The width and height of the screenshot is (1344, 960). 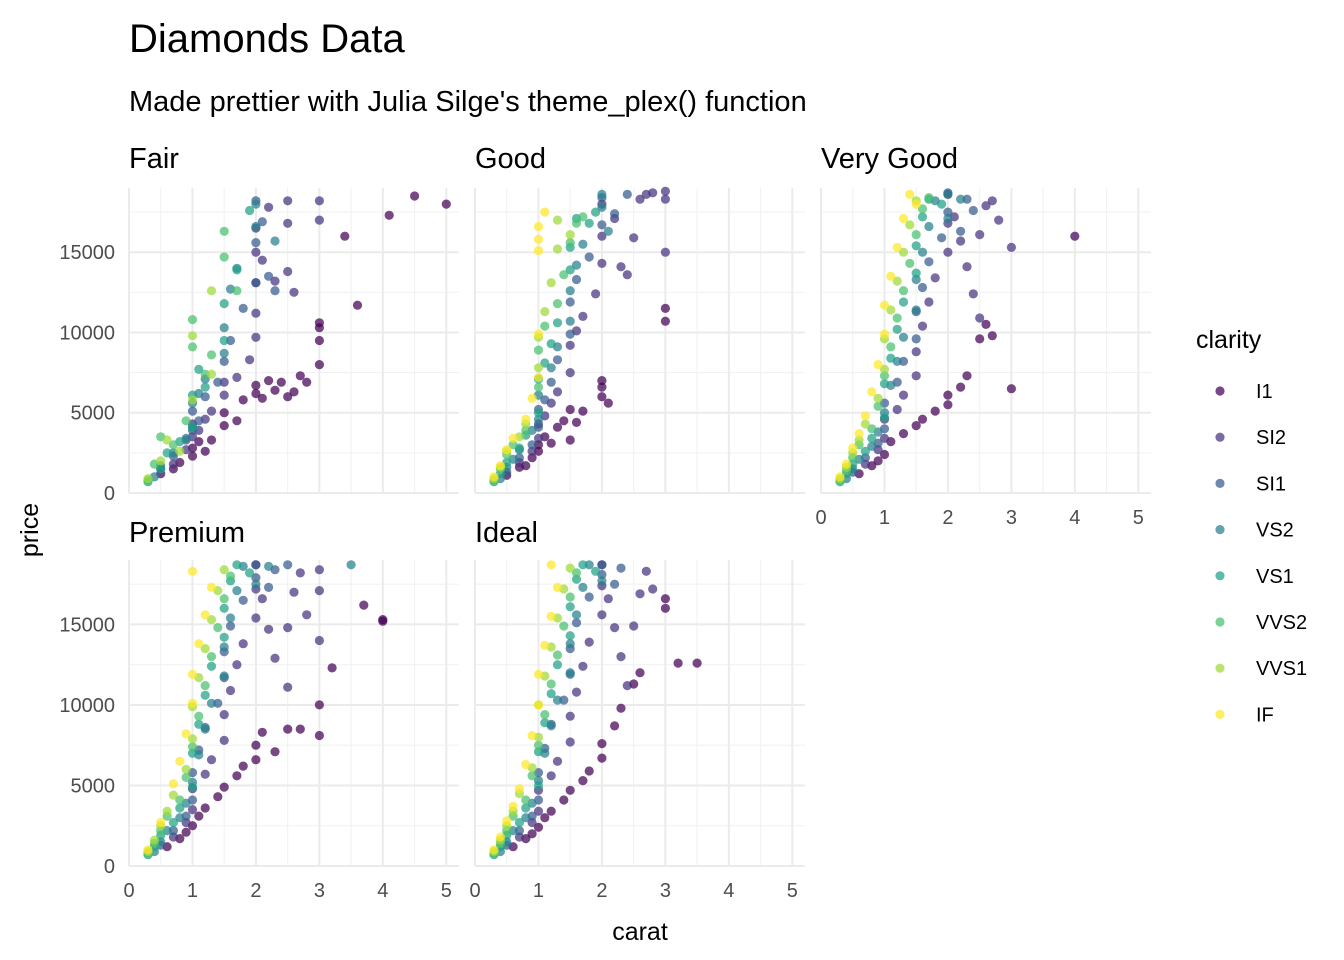 I want to click on legend-item-vvs1: VVS1, so click(x=1261, y=669).